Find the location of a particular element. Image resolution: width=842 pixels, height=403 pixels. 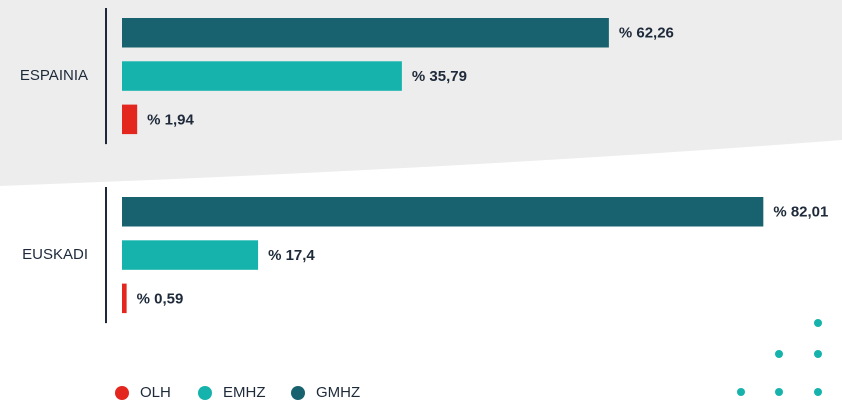

category-label: EUSKADI is located at coordinates (55, 254).